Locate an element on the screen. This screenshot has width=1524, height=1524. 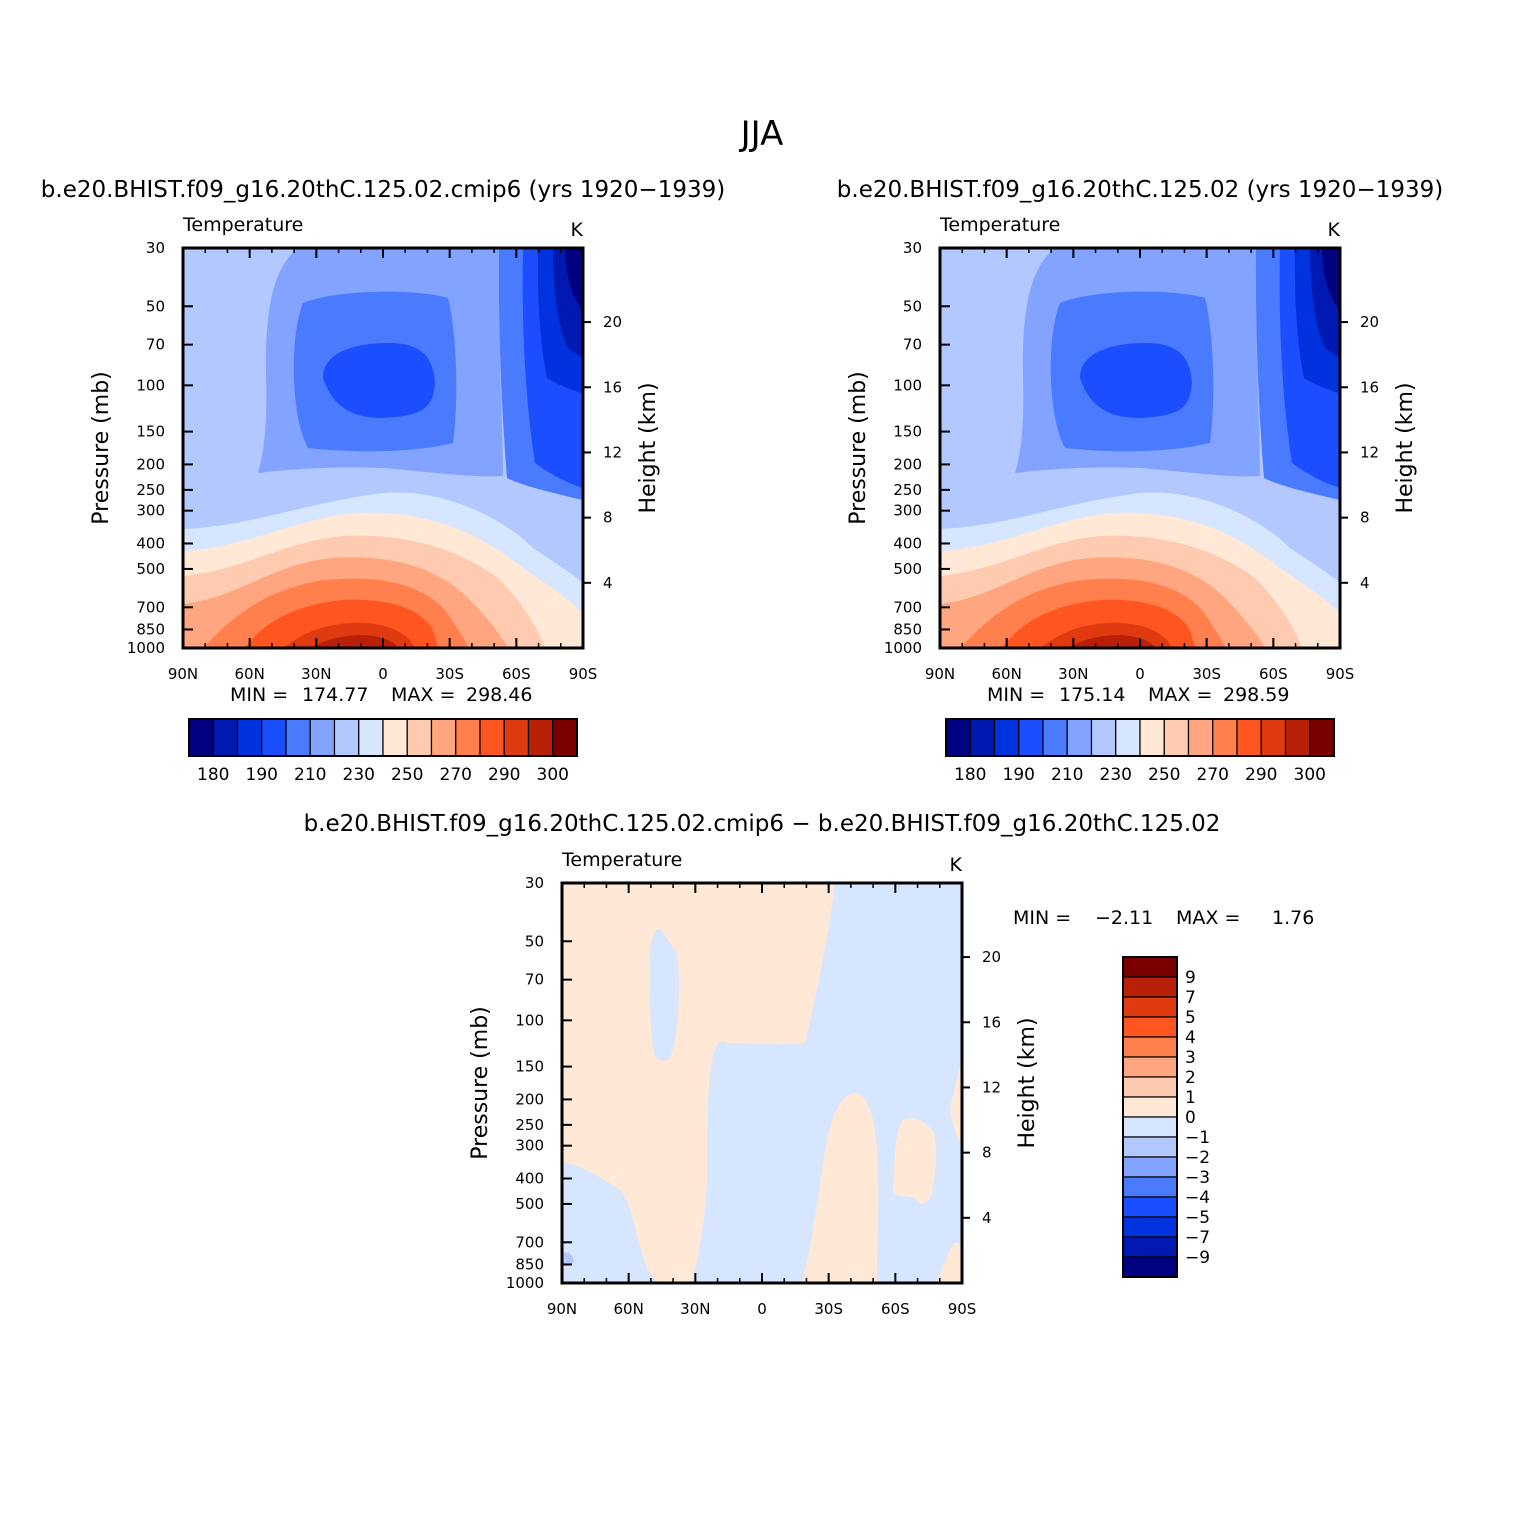
max-value: 298.46 is located at coordinates (499, 695).